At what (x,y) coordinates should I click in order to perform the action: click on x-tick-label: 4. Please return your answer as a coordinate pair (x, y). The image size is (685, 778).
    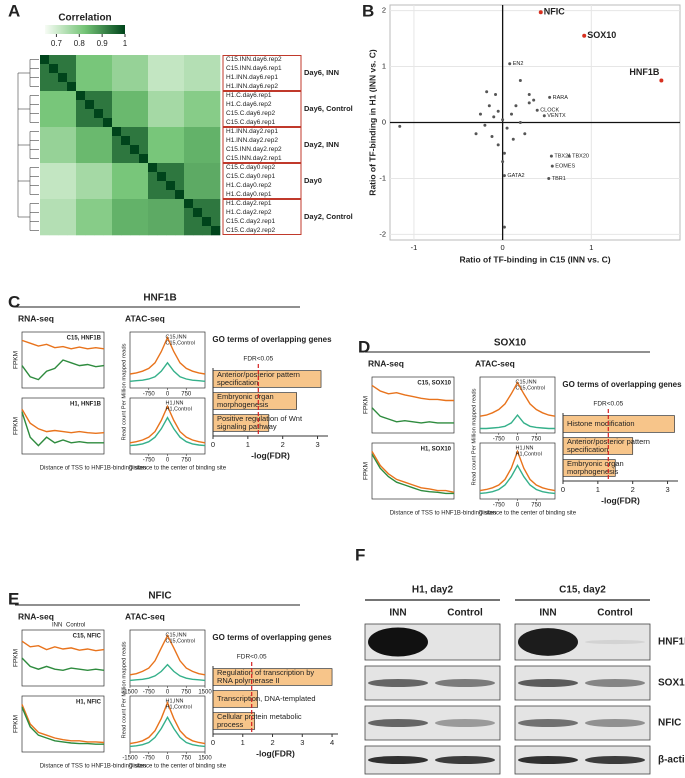
    Looking at the image, I should click on (332, 742).